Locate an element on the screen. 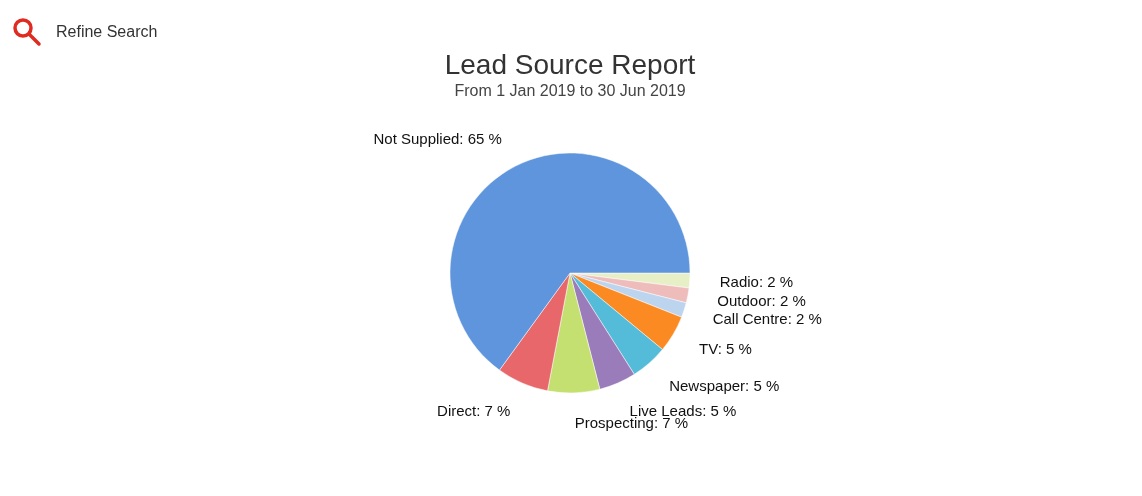  chart-subtitle: From 1 Jan 2019 to 30 Jun 2019 is located at coordinates (570, 90).